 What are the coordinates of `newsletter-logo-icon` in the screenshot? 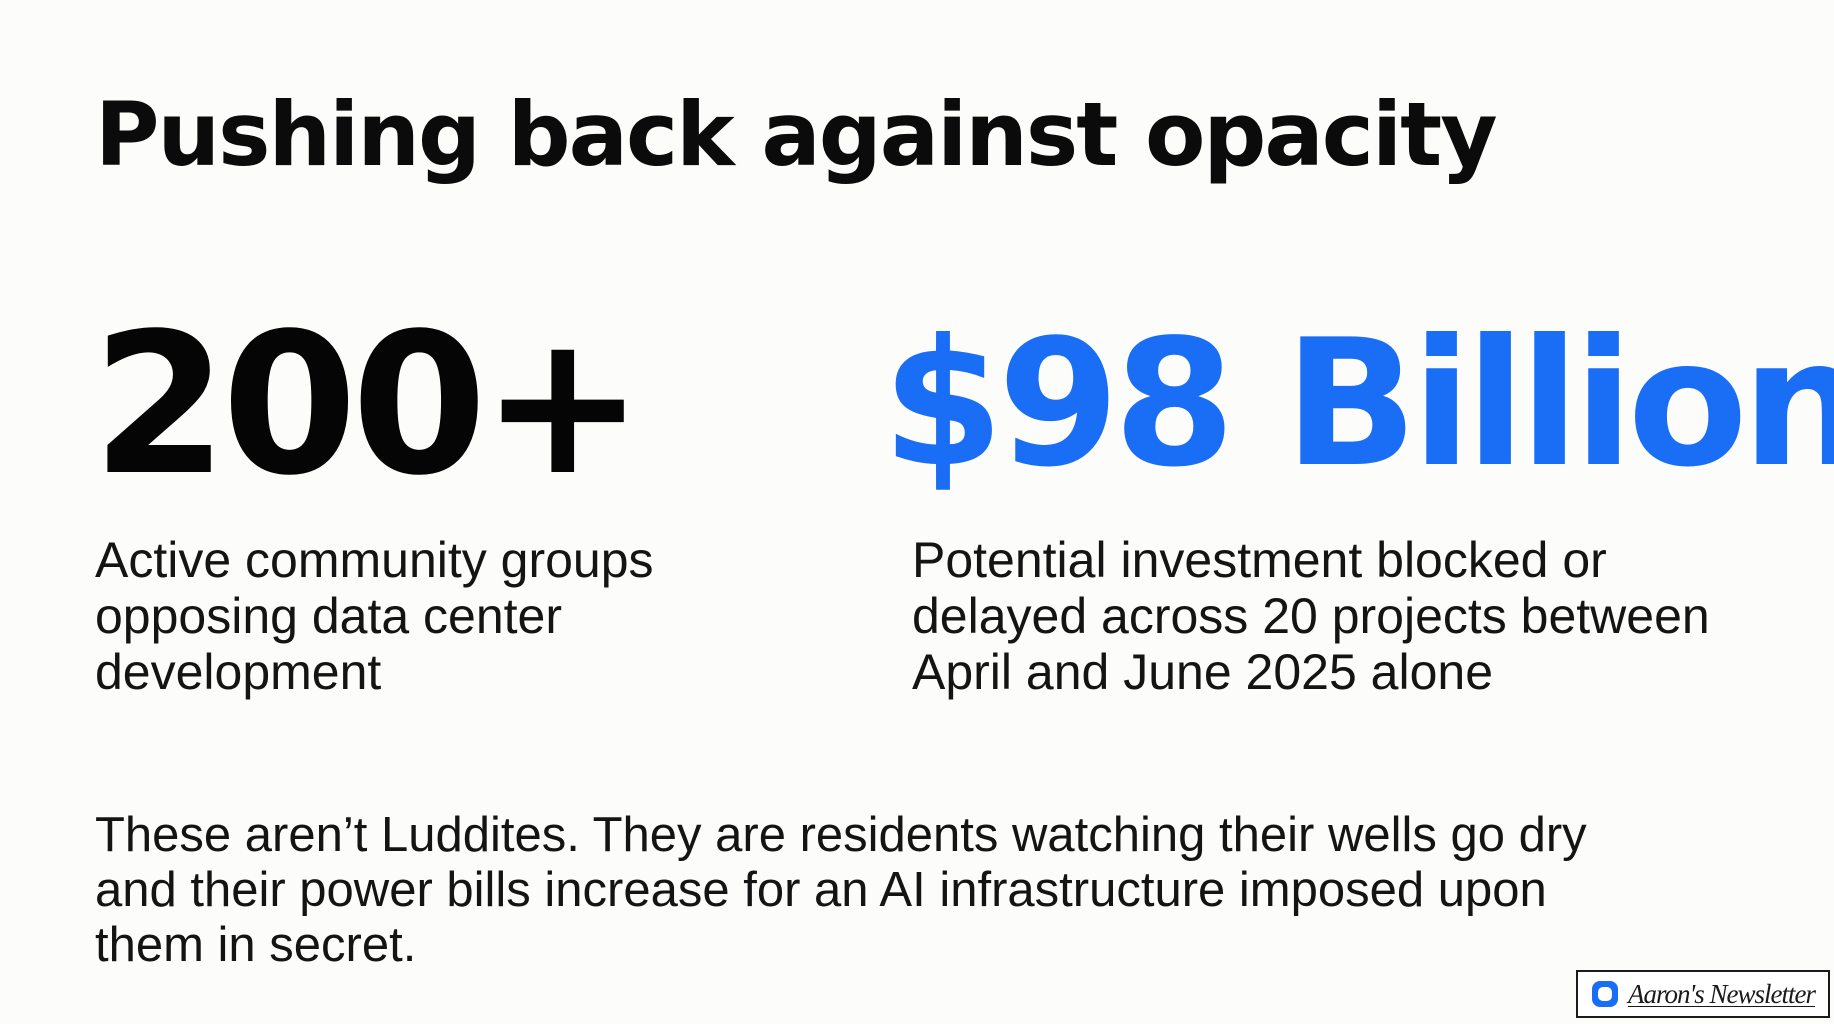 It's located at (1605, 994).